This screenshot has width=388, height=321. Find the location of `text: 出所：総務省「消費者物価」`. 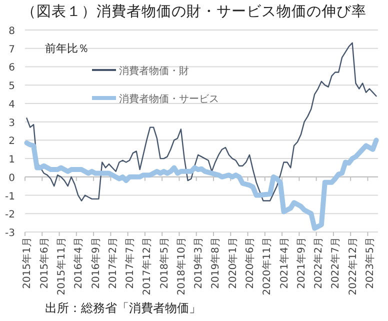

text: 出所：総務省「消費者物価」 is located at coordinates (123, 308).